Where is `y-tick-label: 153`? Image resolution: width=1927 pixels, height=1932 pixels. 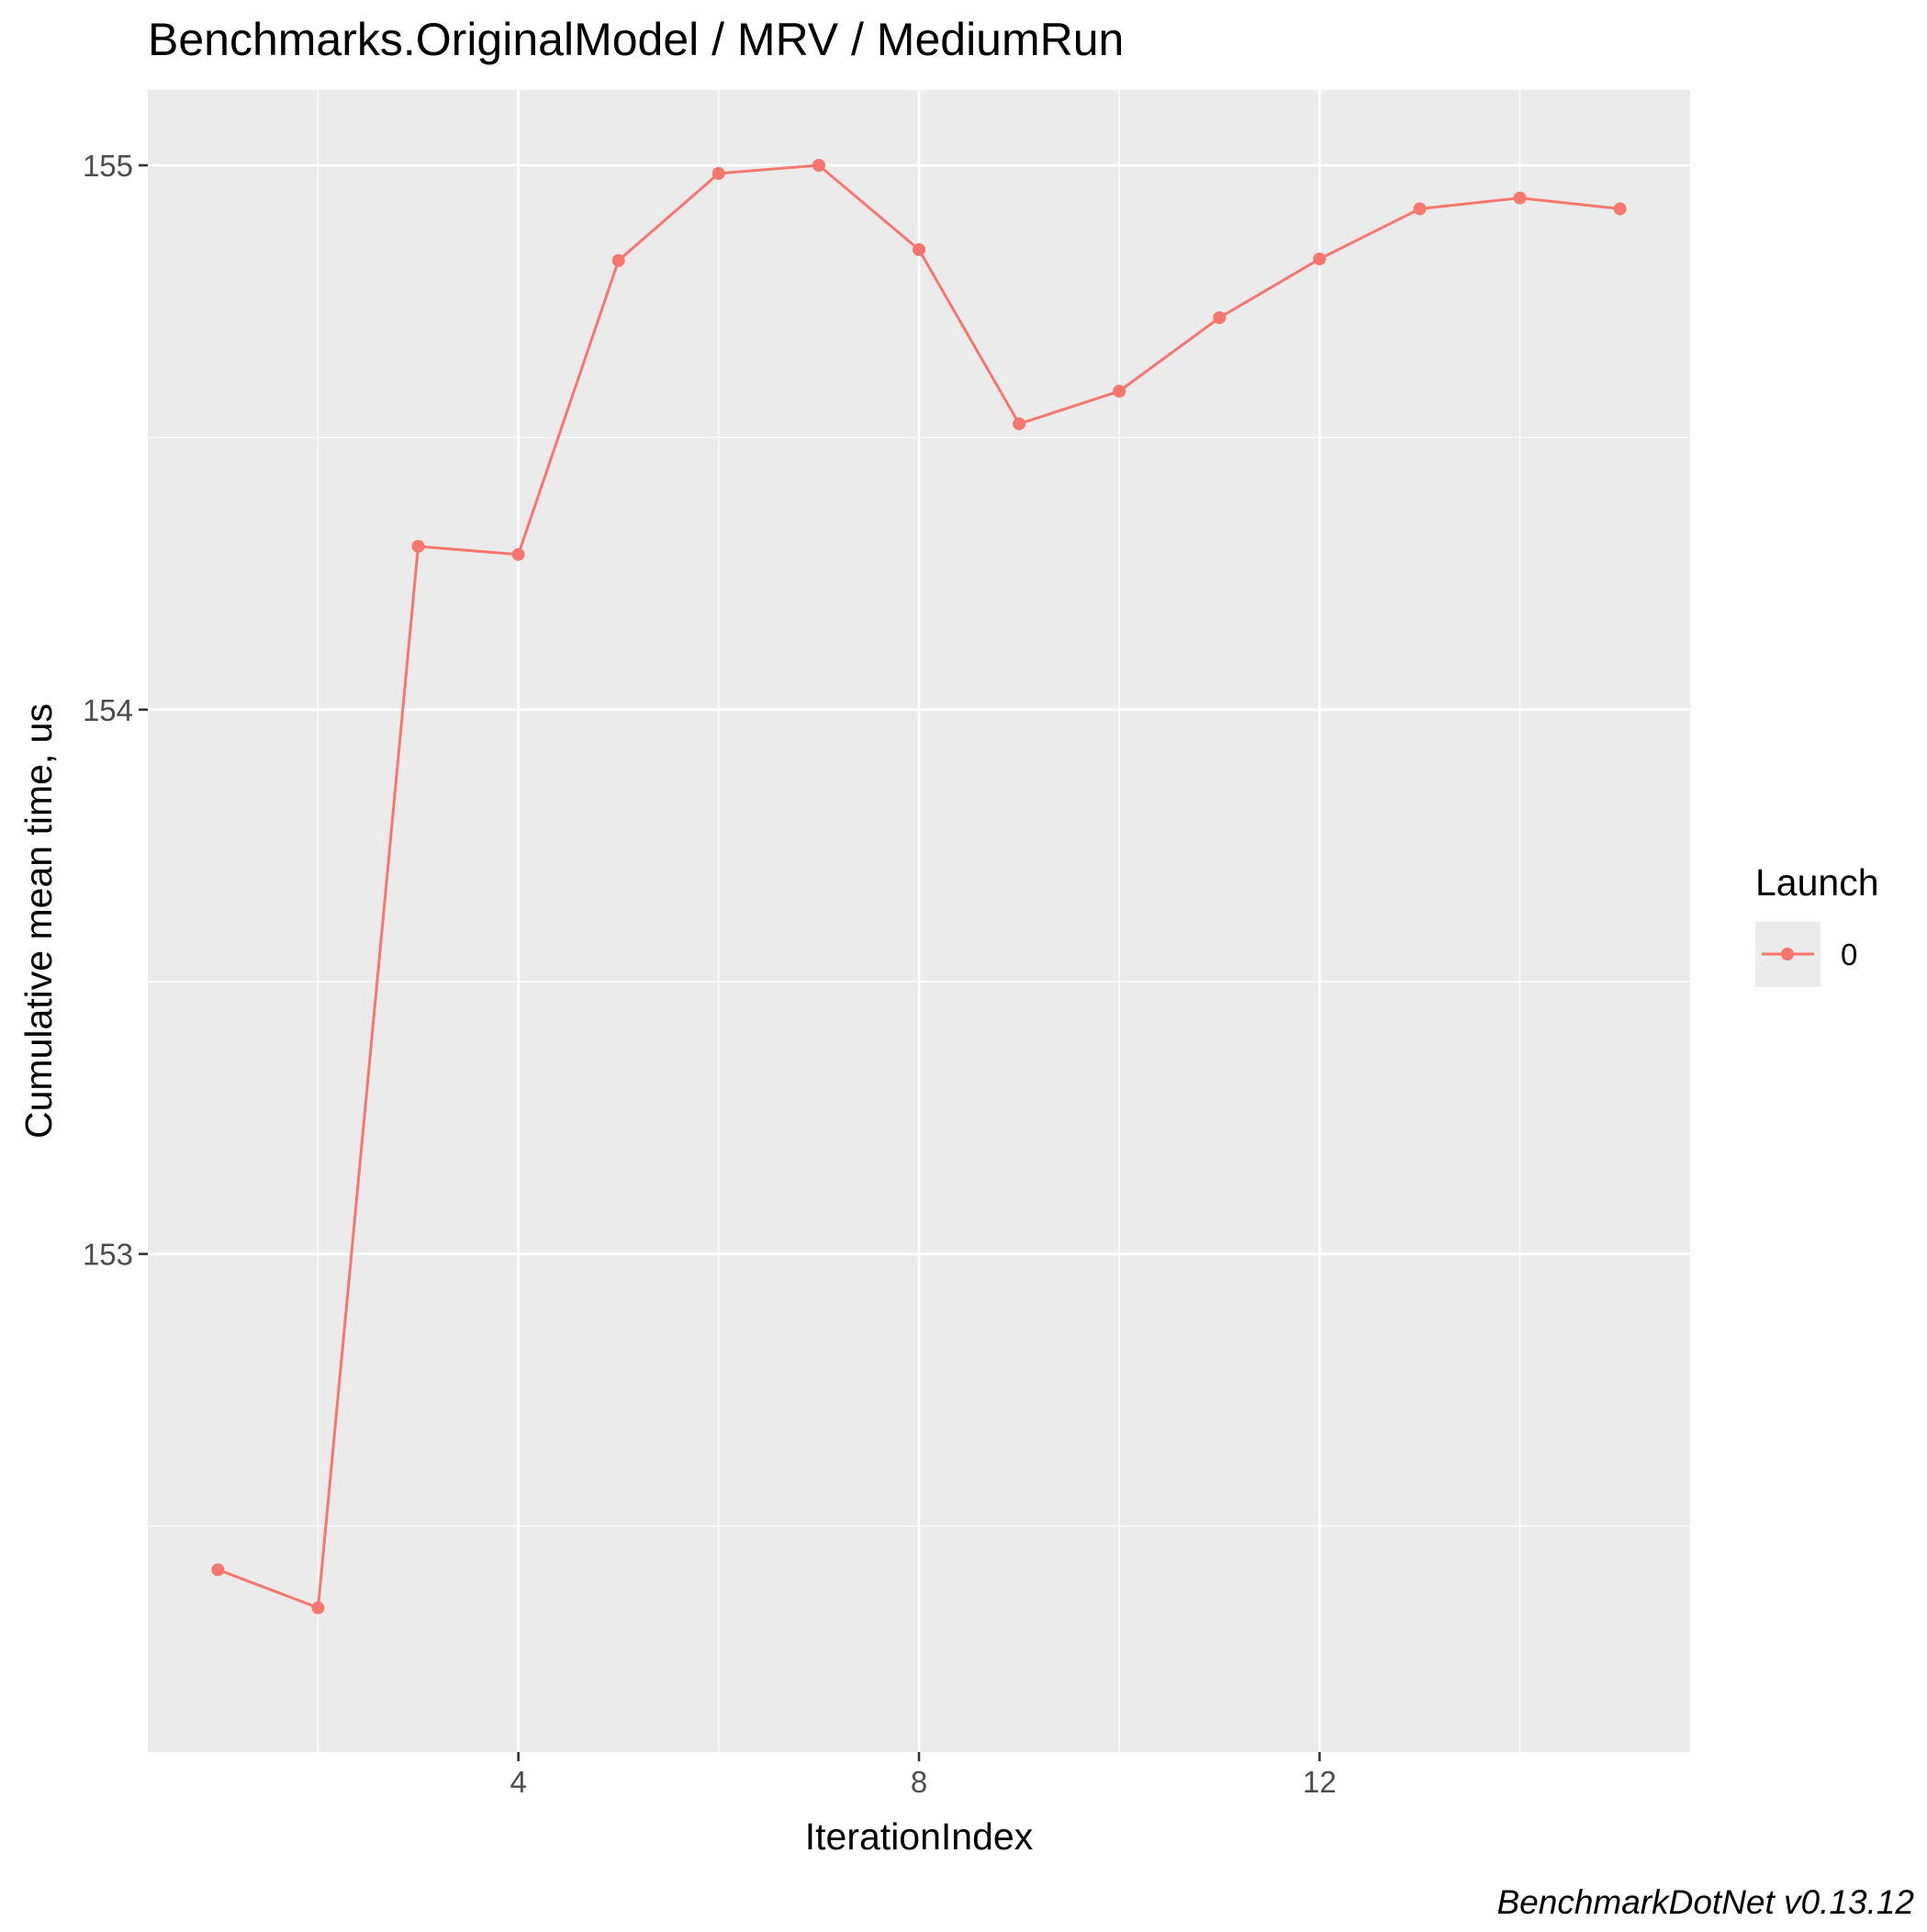 y-tick-label: 153 is located at coordinates (108, 1255).